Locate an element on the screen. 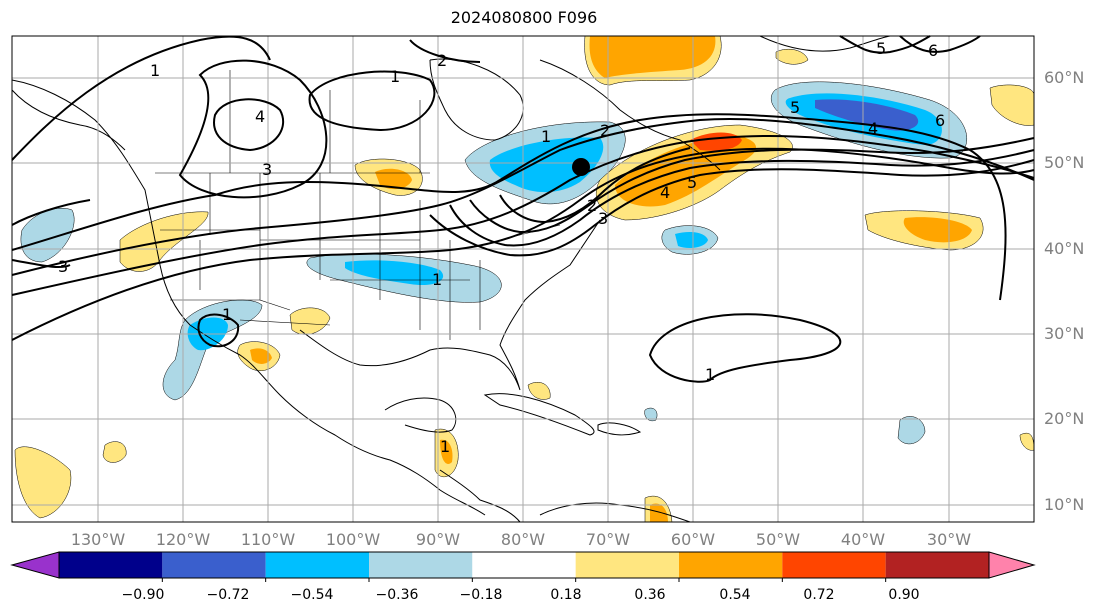 Image resolution: width=1105 pixels, height=615 pixels. lon-label: 120°W is located at coordinates (183, 539).